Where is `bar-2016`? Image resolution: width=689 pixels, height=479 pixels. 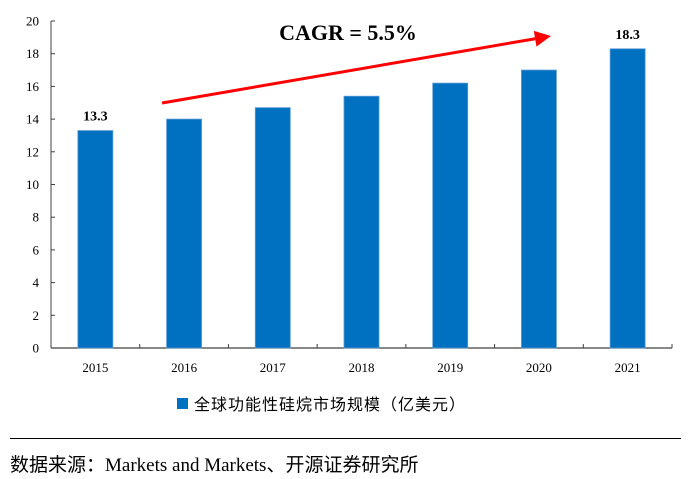
bar-2016 is located at coordinates (184, 233).